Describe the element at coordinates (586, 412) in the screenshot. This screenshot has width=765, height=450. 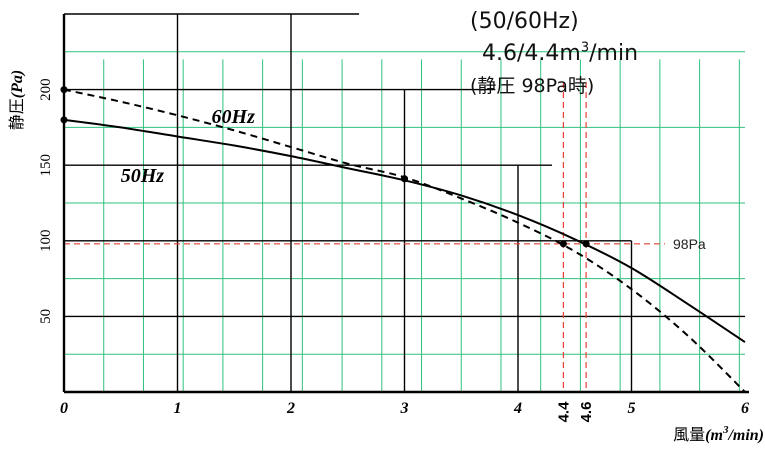
I see `op-point-label: 4.6` at that location.